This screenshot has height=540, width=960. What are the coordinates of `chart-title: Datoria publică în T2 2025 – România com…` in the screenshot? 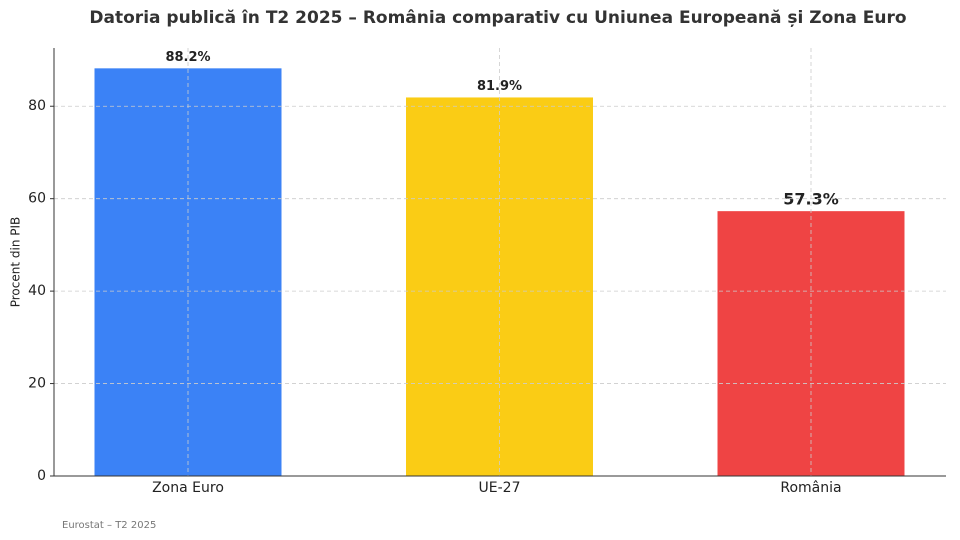 It's located at (497, 18).